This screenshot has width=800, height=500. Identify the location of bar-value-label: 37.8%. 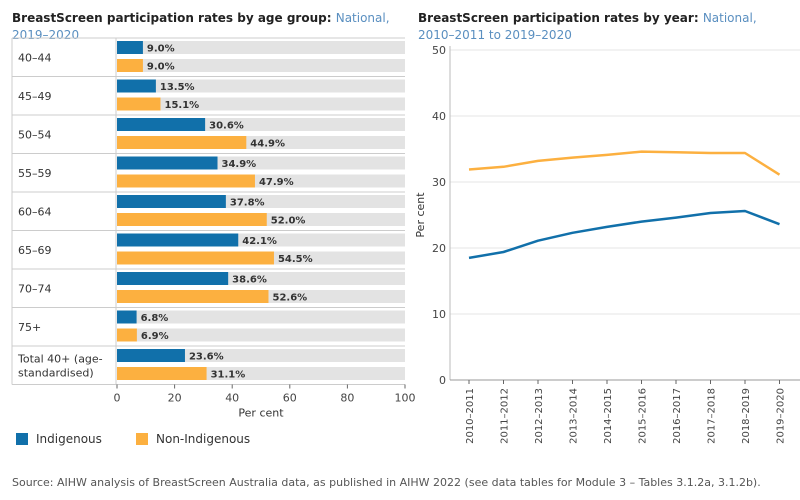
(247, 203).